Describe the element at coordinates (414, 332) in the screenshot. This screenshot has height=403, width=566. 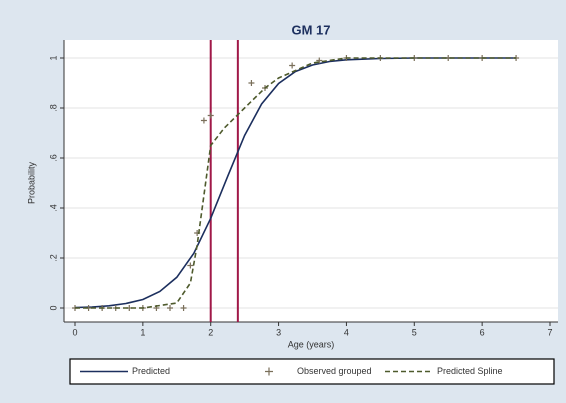
I see `x-tick-label: 5` at that location.